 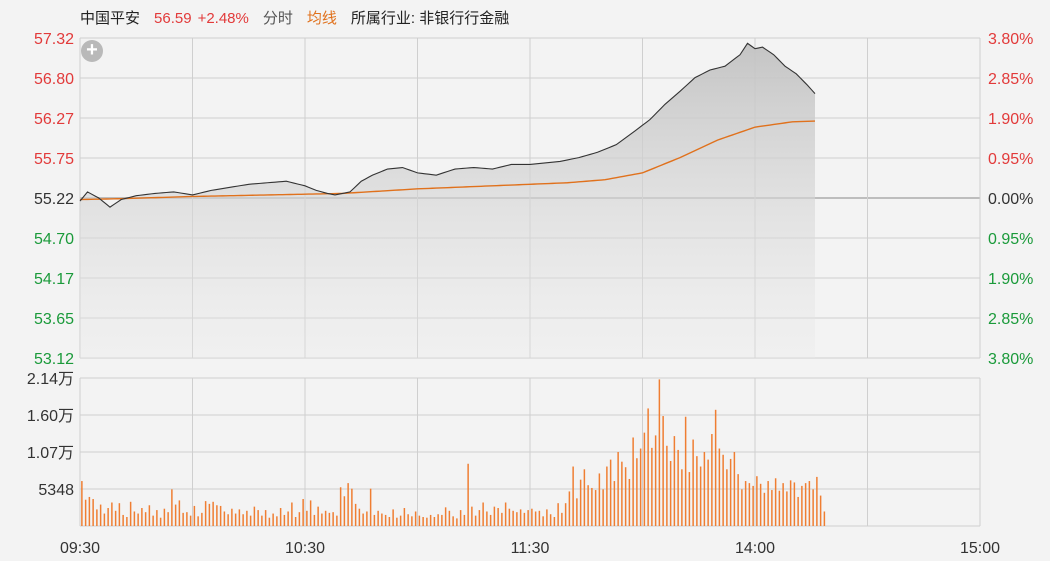 I want to click on volume-tick-label: 5348, so click(x=56, y=490).